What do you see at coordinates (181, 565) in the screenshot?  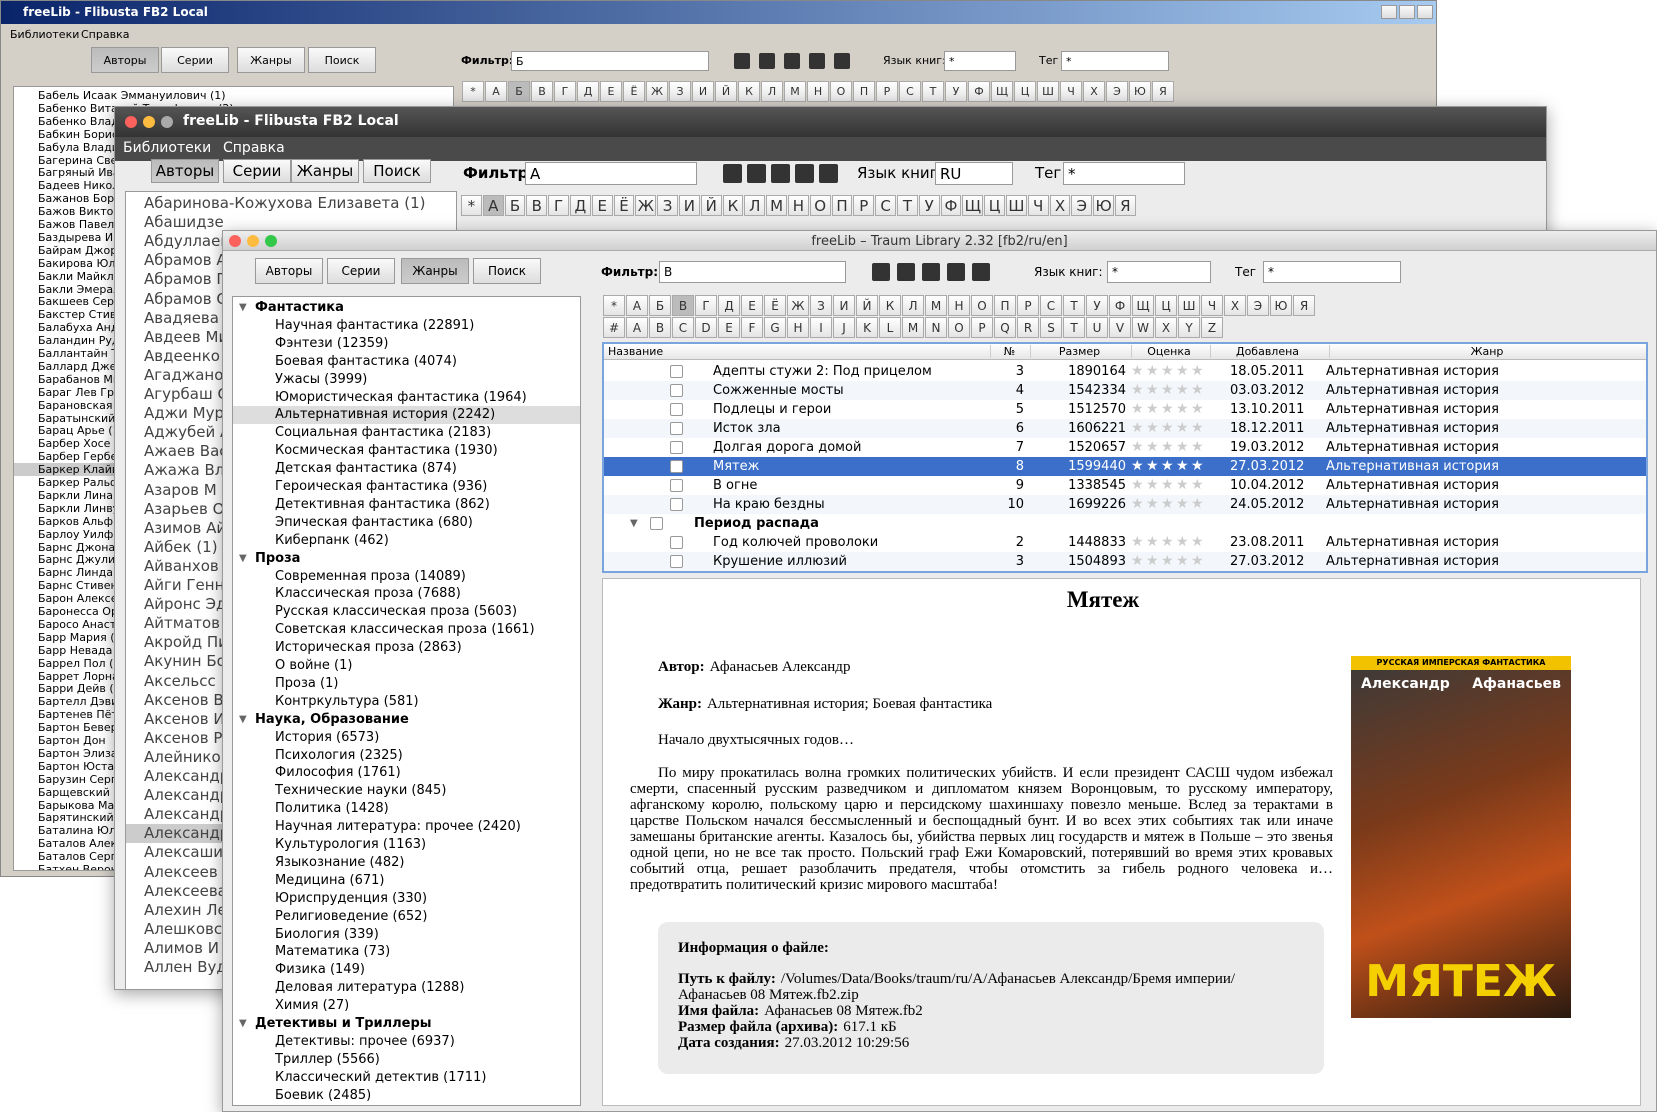 I see `author-item: Айванхов` at bounding box center [181, 565].